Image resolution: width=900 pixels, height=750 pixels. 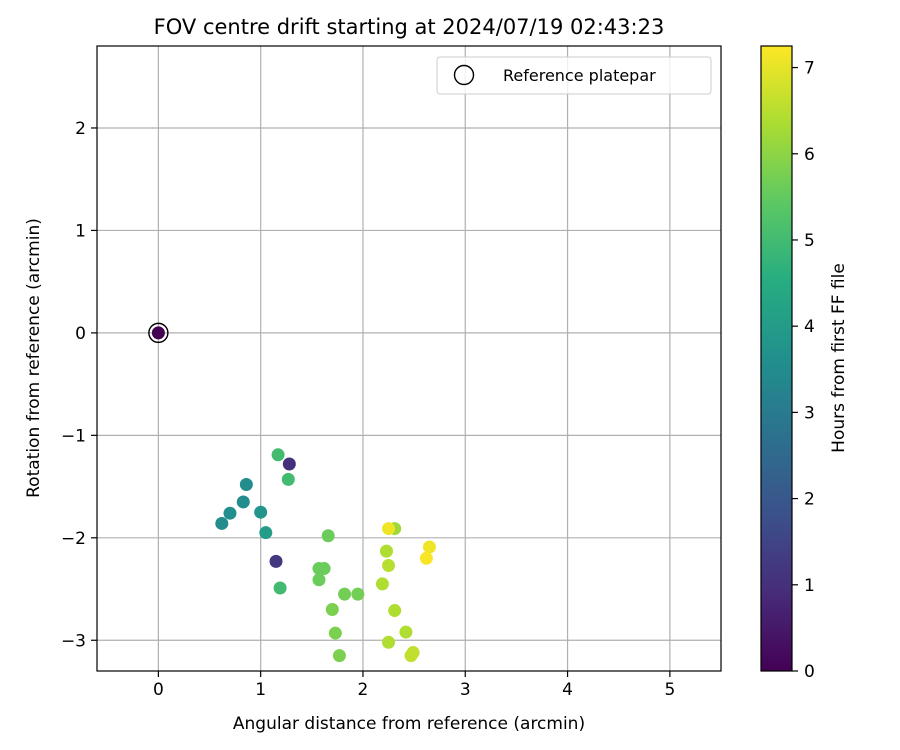 I want to click on colorbar-tick-label: 2, so click(x=809, y=500).